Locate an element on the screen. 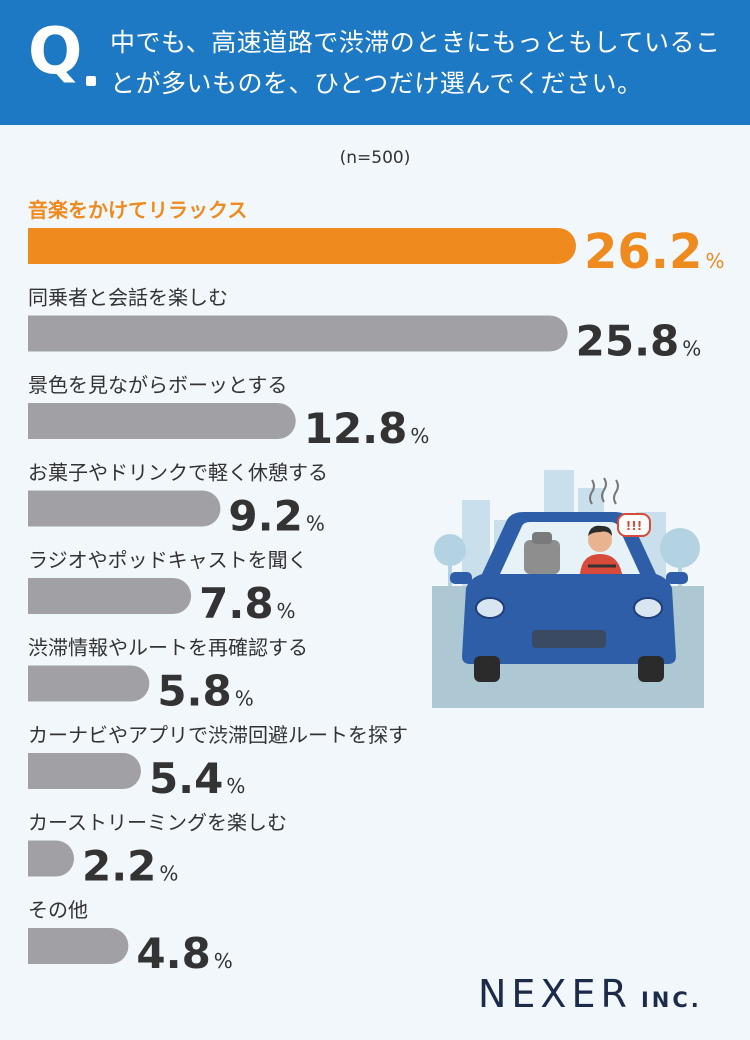 This screenshot has height=1040, width=750. value-unit-2: % is located at coordinates (419, 436).